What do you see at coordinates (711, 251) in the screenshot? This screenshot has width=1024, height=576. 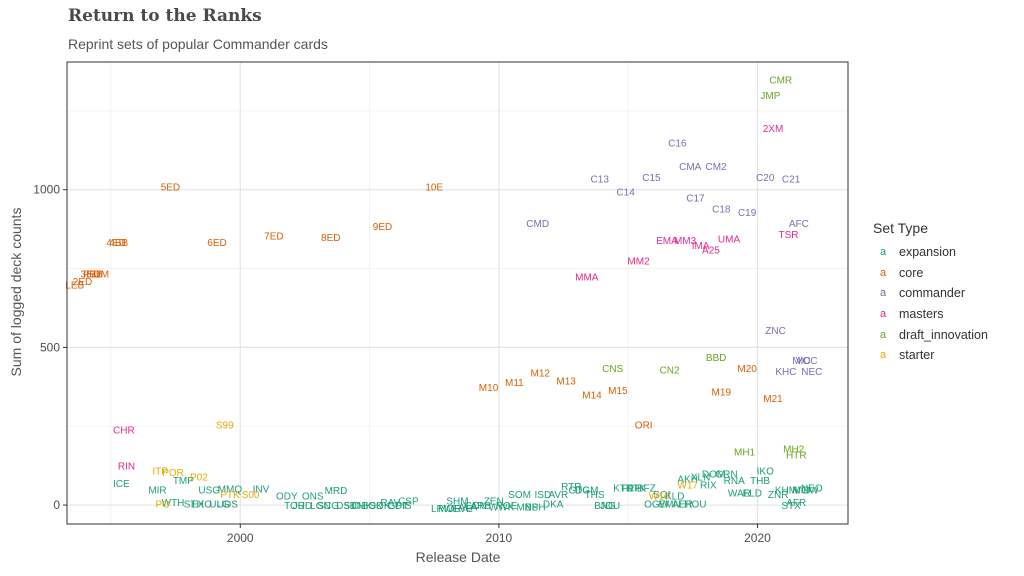 I see `data-point-label: A25` at bounding box center [711, 251].